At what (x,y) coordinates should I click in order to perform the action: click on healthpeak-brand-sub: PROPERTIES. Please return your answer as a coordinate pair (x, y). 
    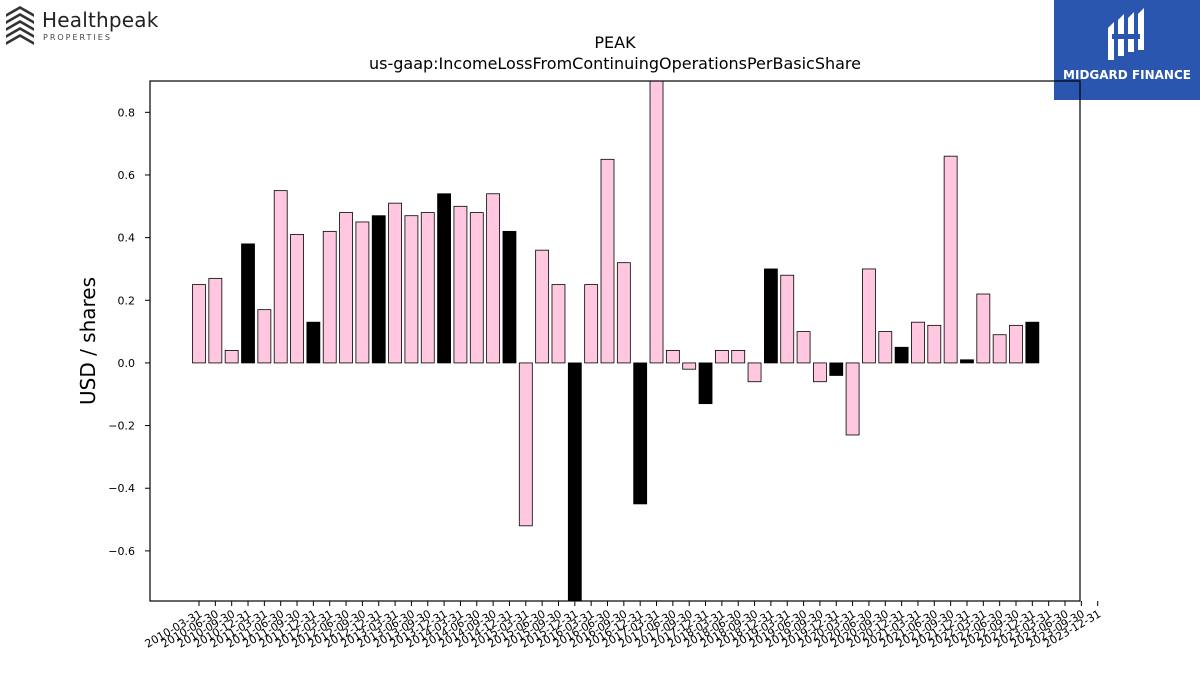
    Looking at the image, I should click on (77, 37).